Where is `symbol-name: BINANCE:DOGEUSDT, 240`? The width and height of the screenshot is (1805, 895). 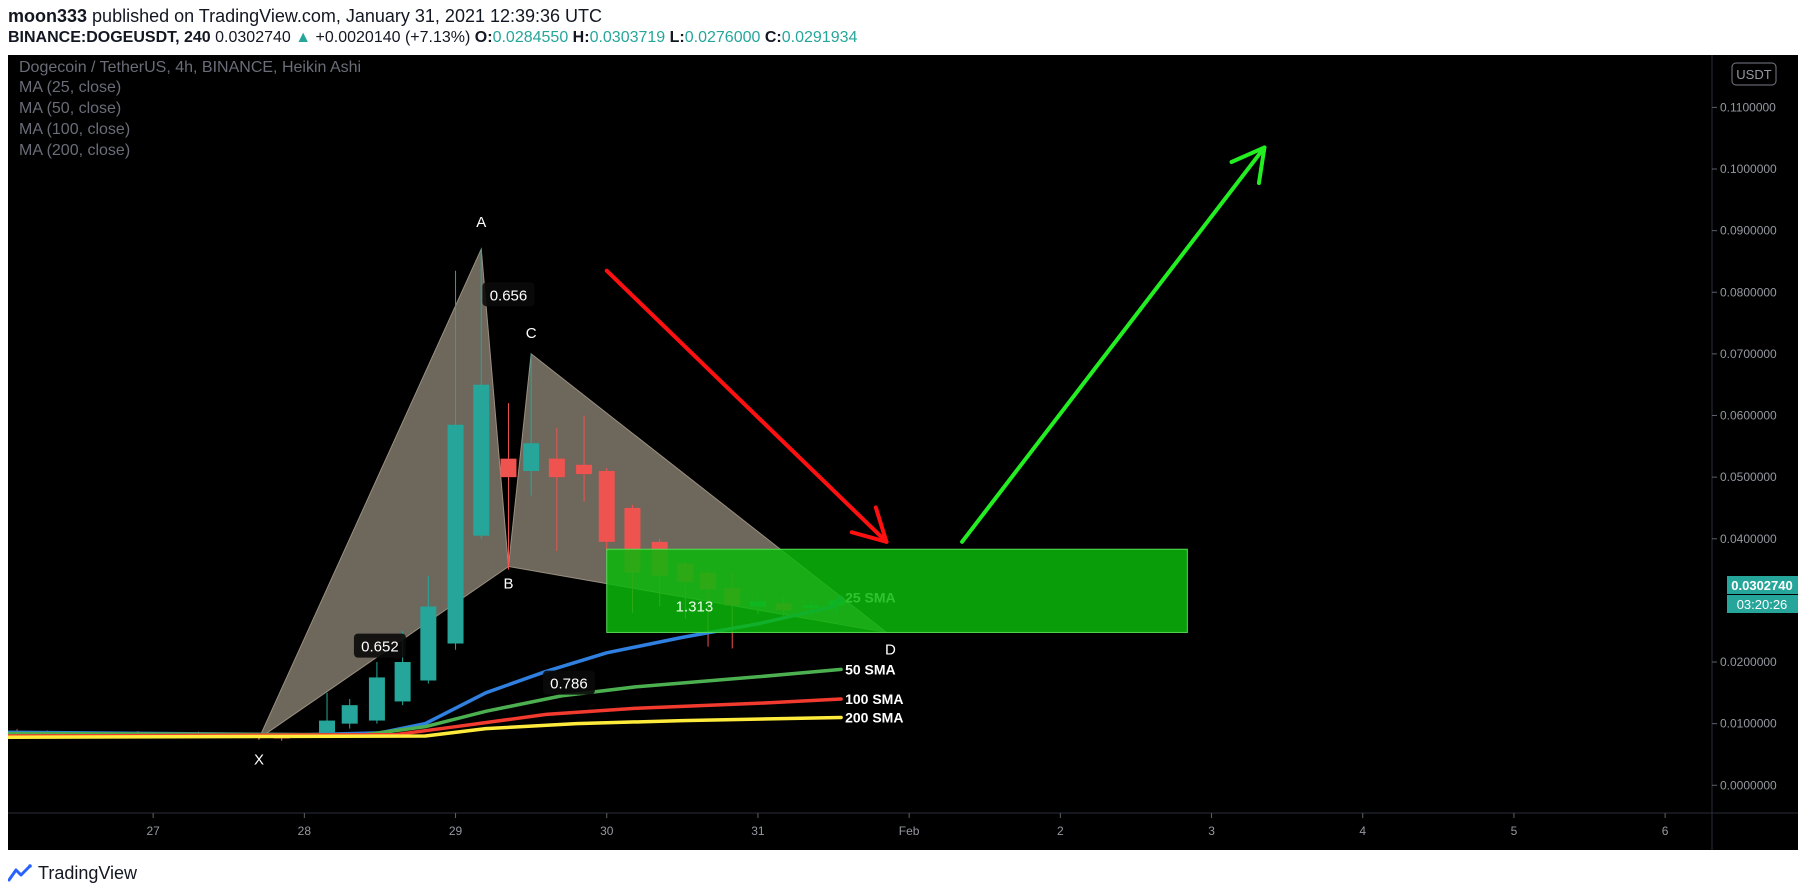 symbol-name: BINANCE:DOGEUSDT, 240 is located at coordinates (109, 37).